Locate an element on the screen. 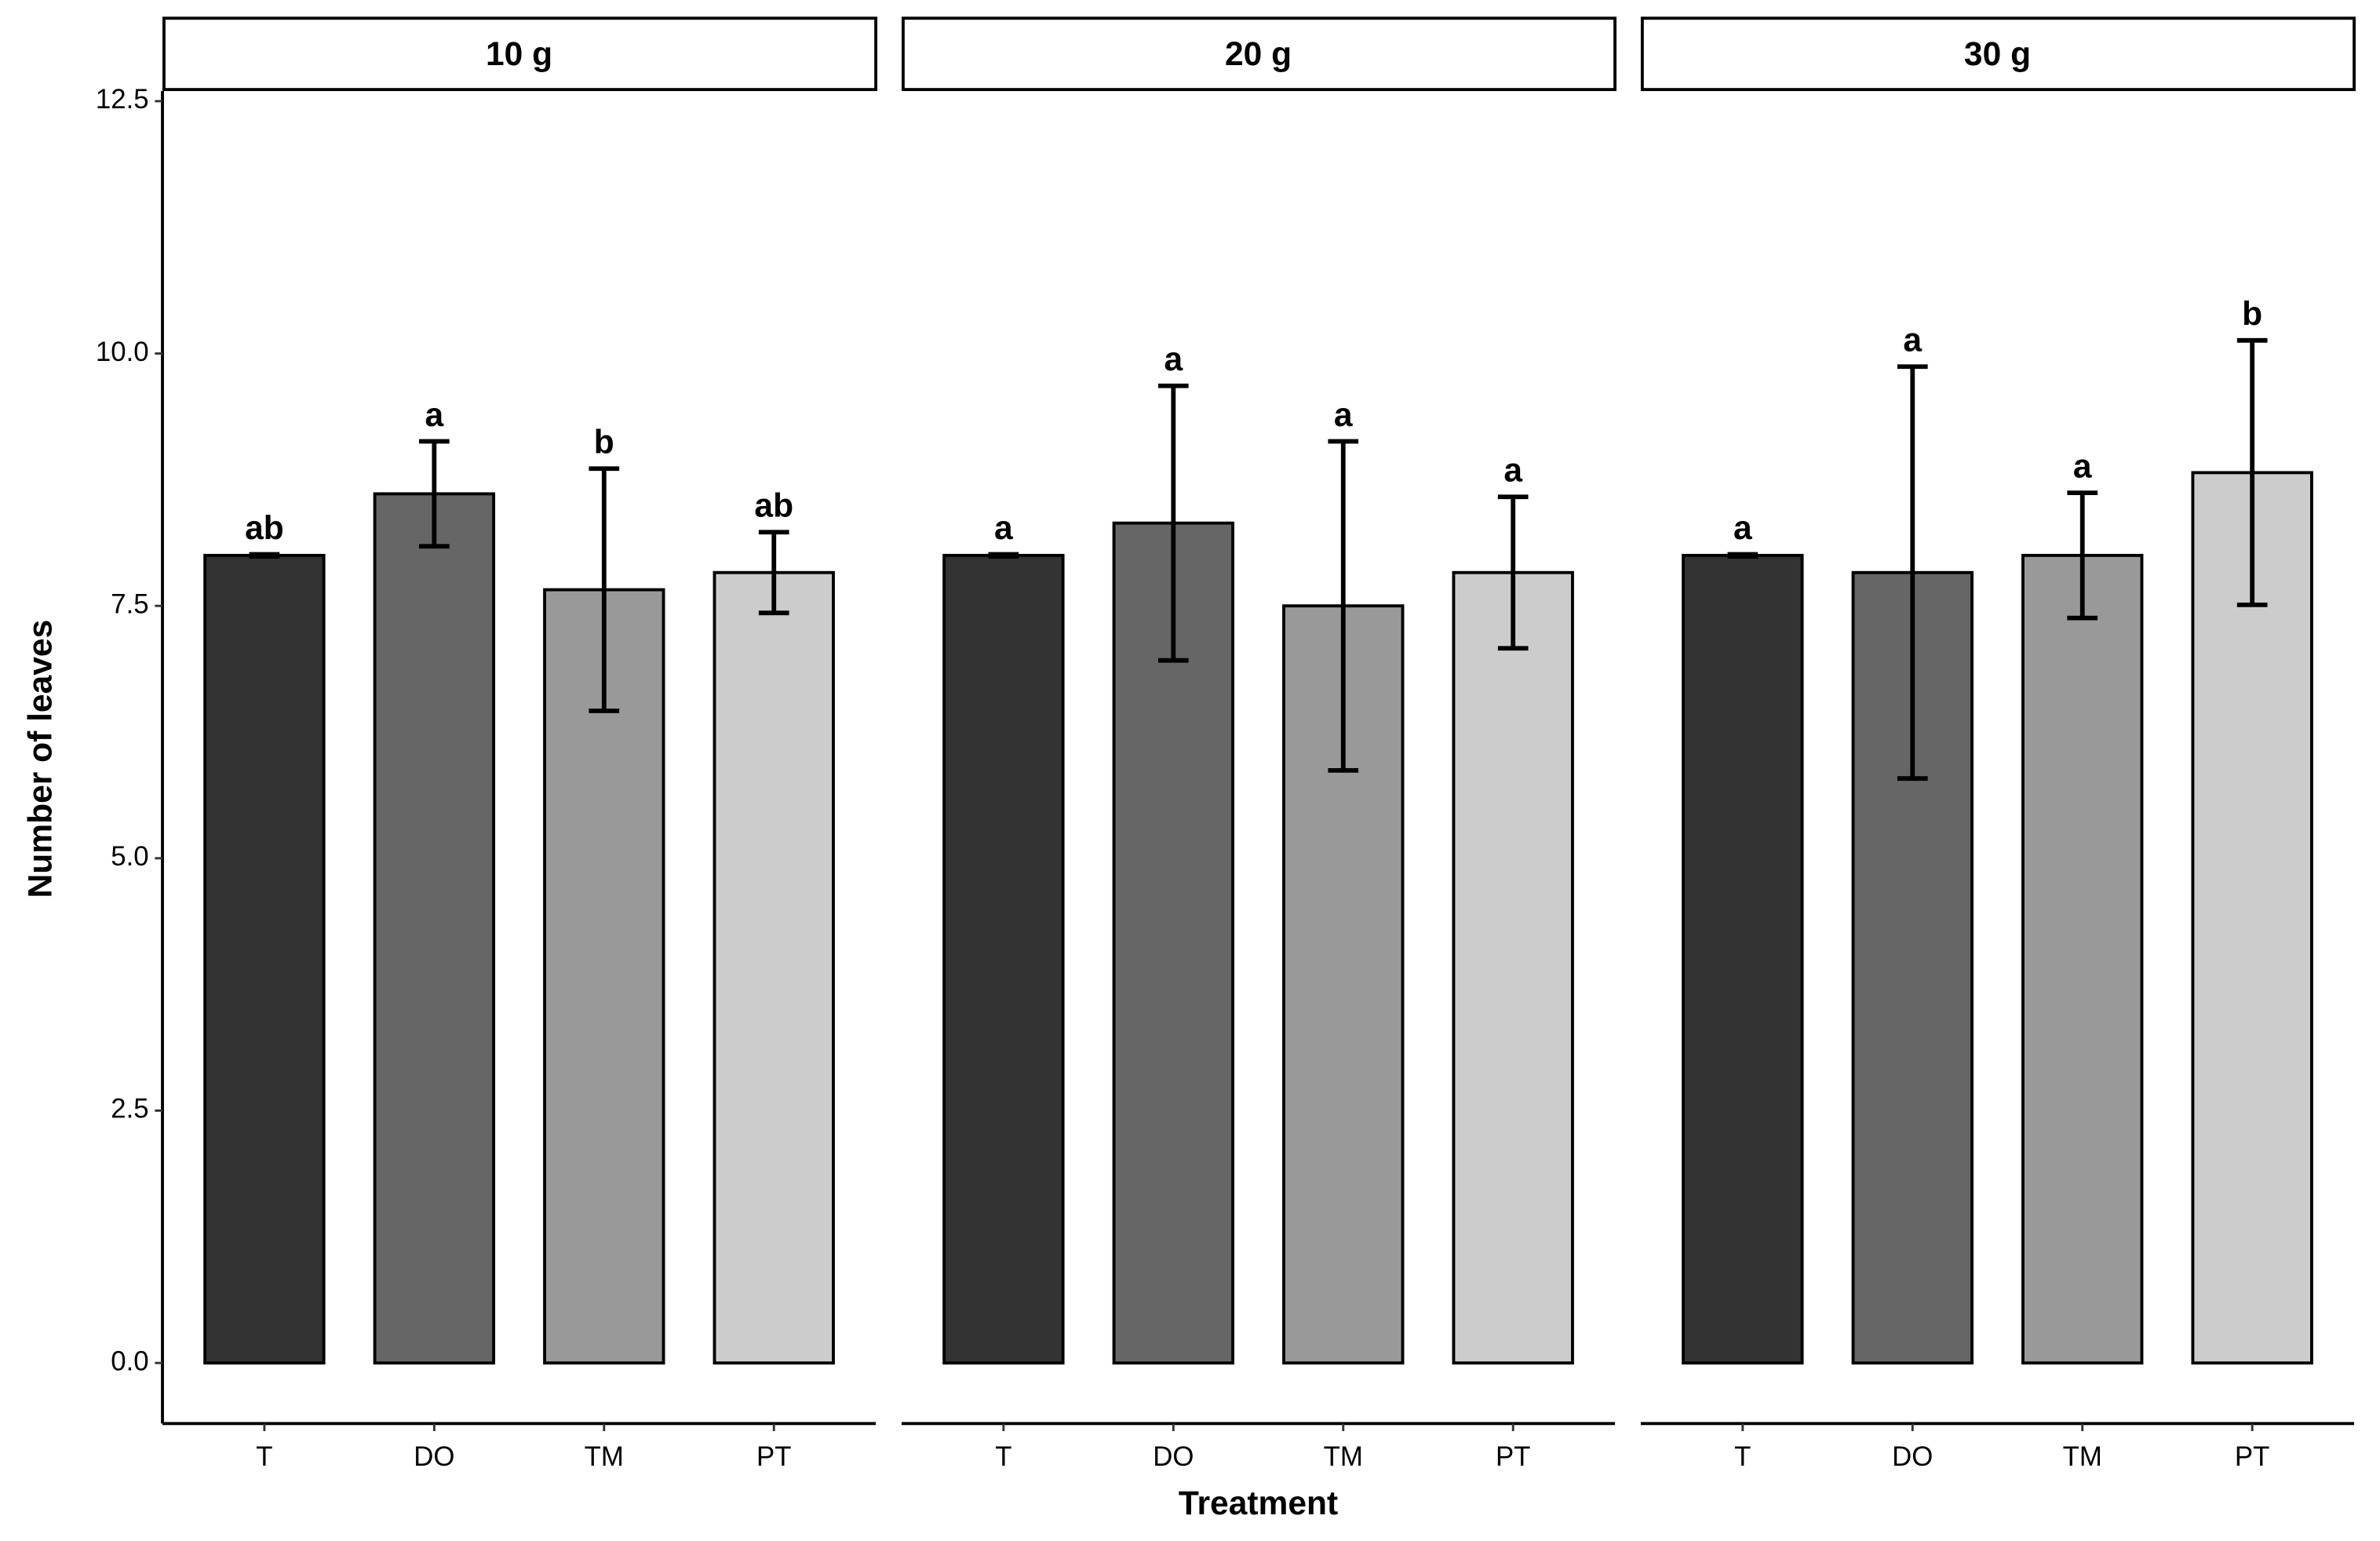  y-tick-label: 7.5 is located at coordinates (129, 603).